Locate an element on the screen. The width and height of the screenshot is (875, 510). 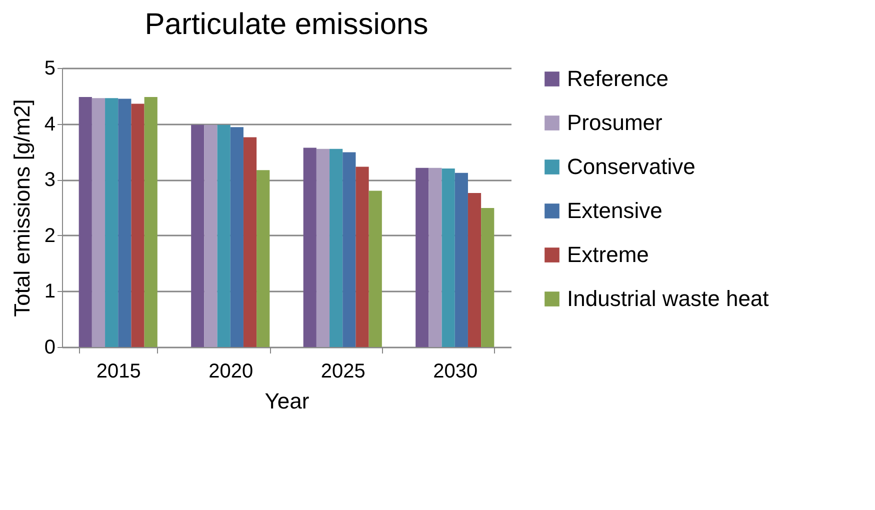
legend-label: Reference is located at coordinates (618, 78).